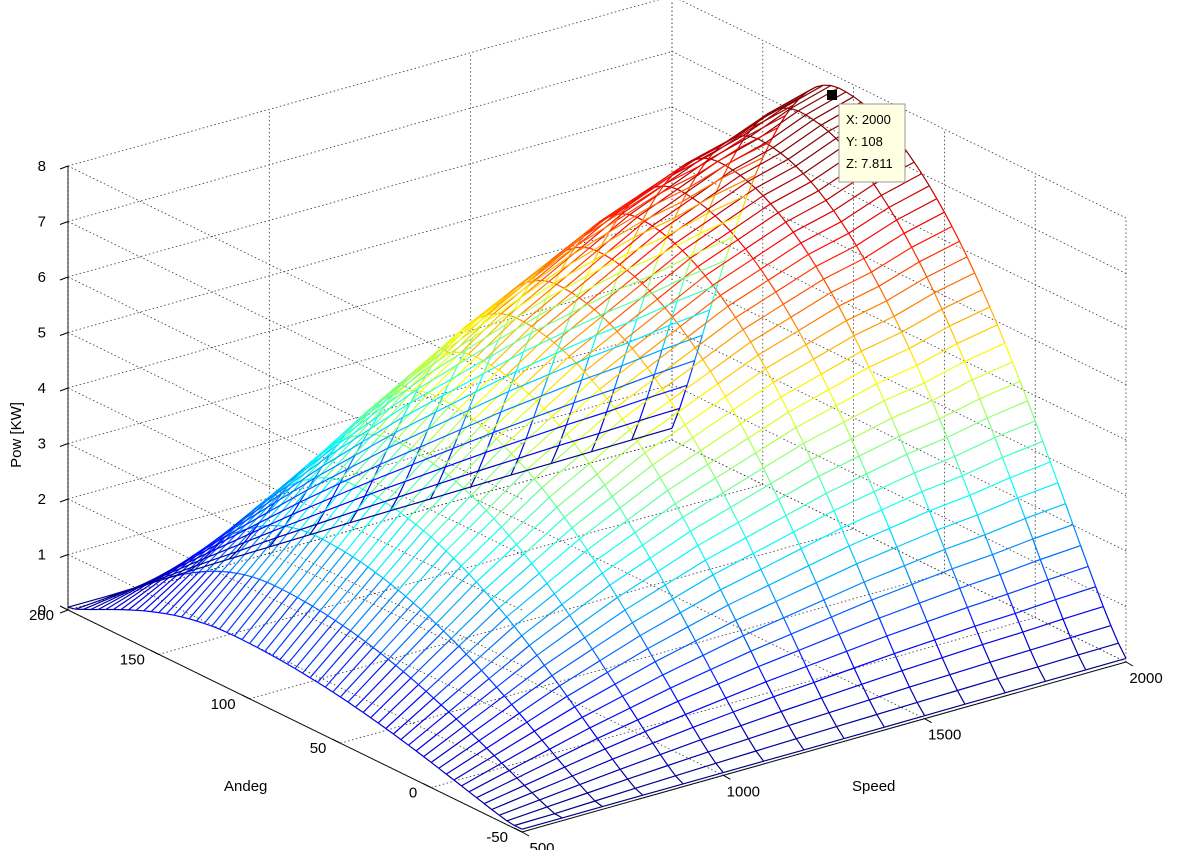 The width and height of the screenshot is (1187, 850). What do you see at coordinates (132, 659) in the screenshot?
I see `y-tick-label: 150` at bounding box center [132, 659].